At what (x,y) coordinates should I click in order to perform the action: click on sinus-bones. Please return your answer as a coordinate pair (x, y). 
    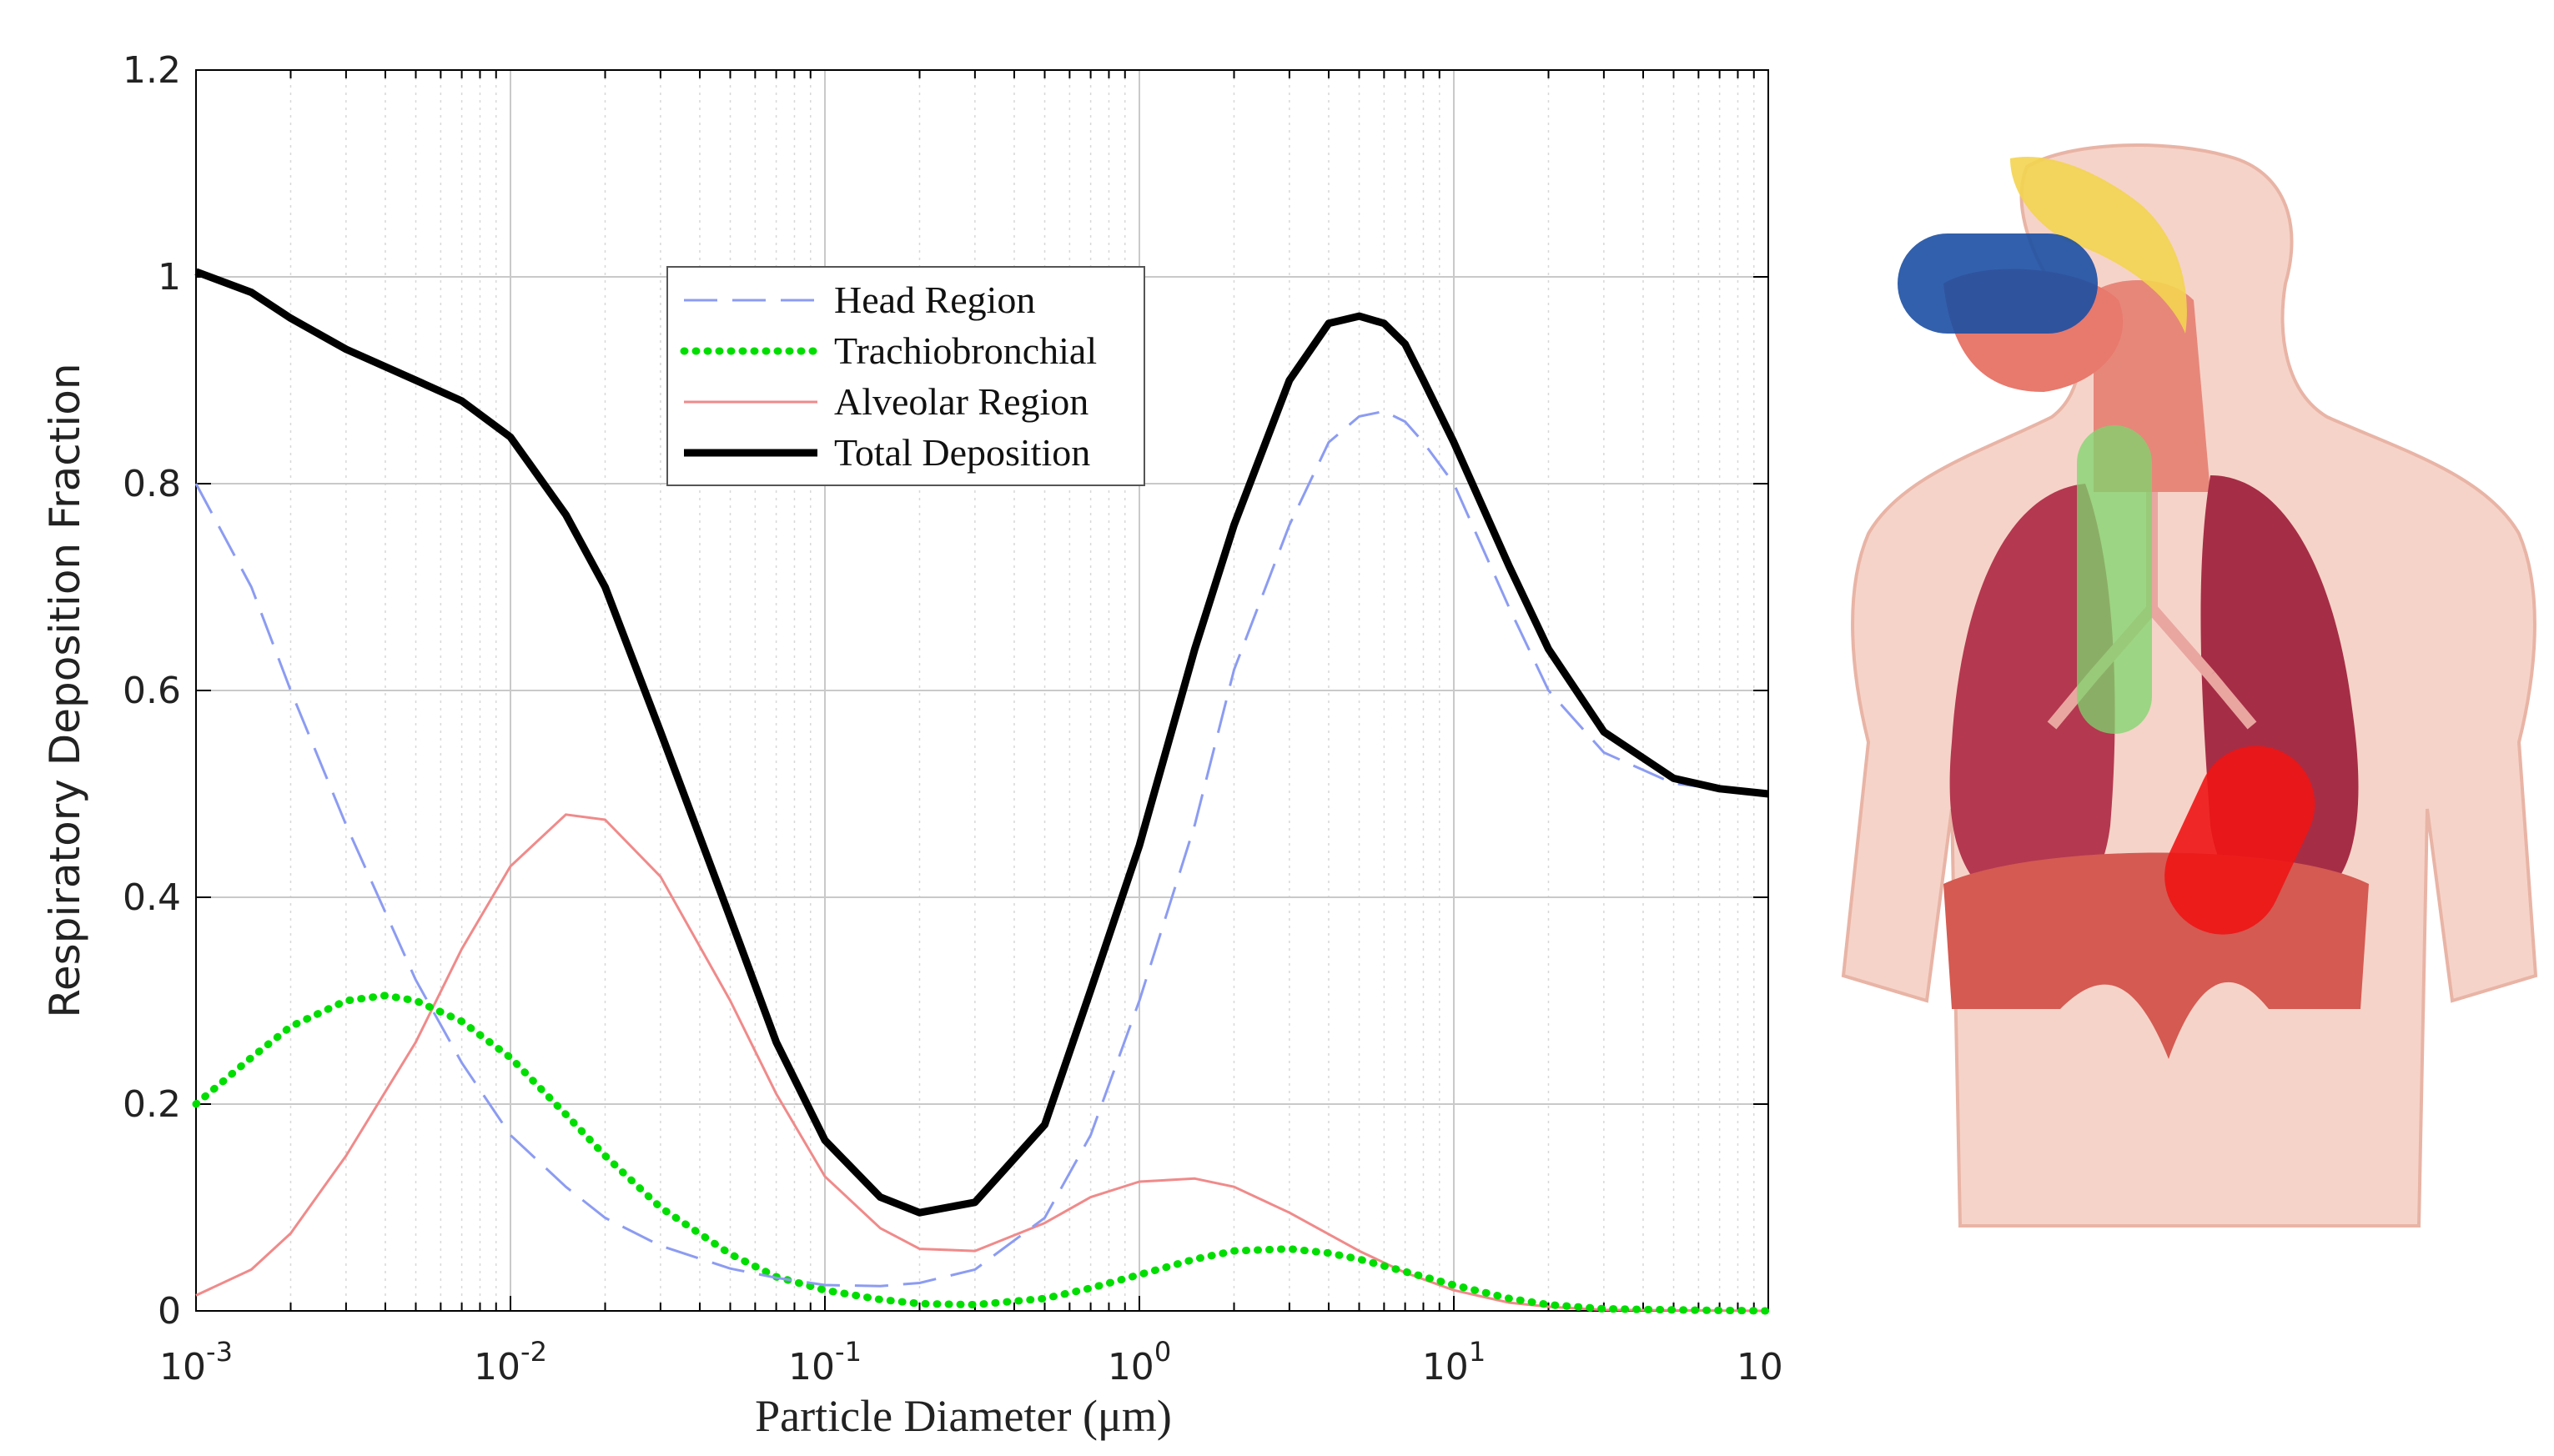
    Looking at the image, I should click on (2098, 246).